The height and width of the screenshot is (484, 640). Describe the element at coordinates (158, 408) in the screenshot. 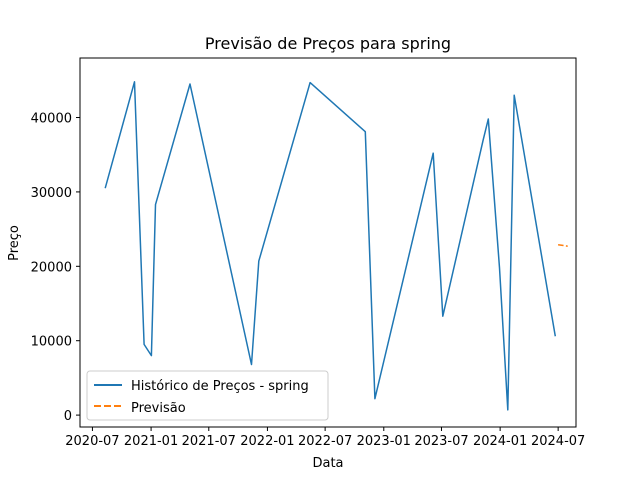

I see `legend-label-forecast: Previsão` at that location.